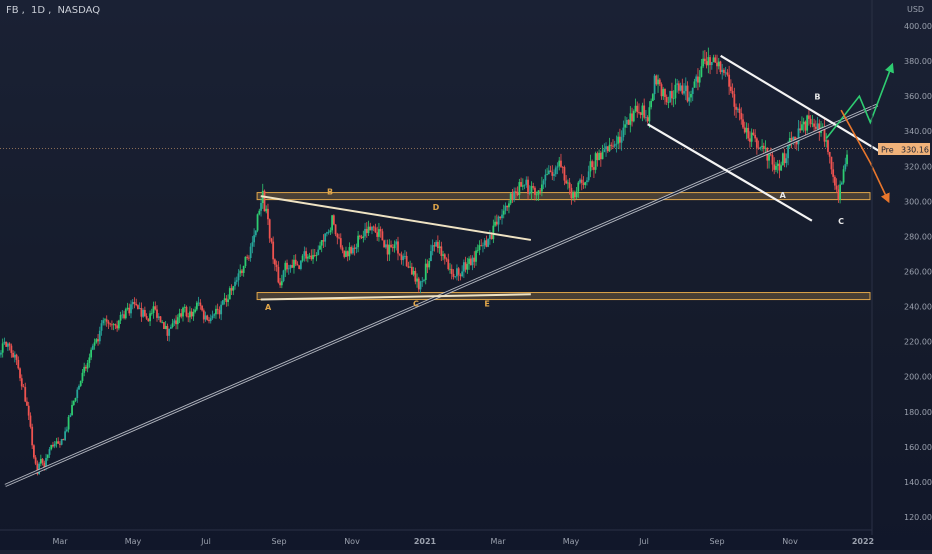 The image size is (932, 554). I want to click on symbol-exchange: NASDAQ, so click(78, 10).